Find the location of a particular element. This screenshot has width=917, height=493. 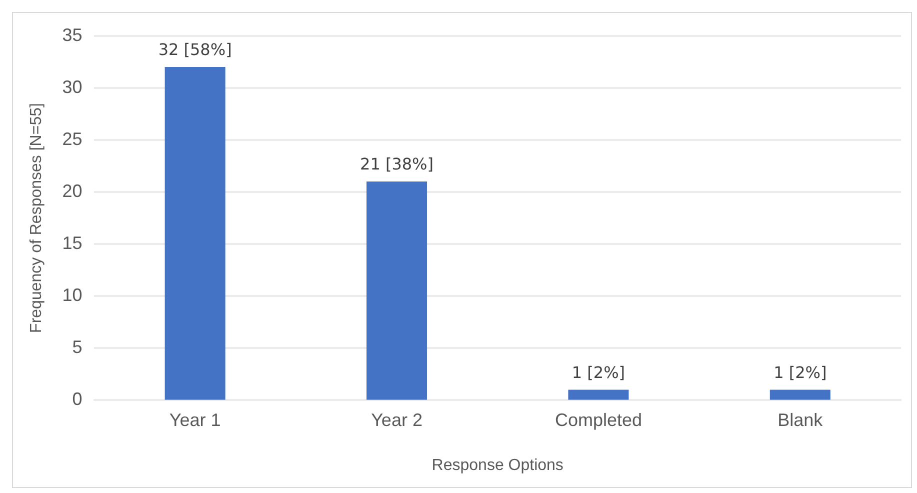

x-tick-label: Year 1 is located at coordinates (195, 420).